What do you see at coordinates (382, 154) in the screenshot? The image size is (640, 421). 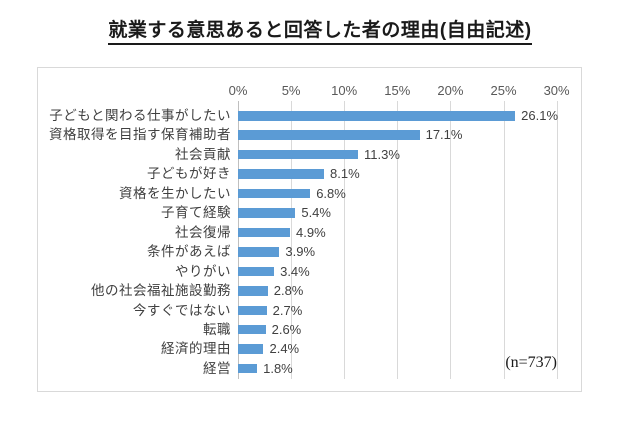 I see `value-label: 11.3%` at bounding box center [382, 154].